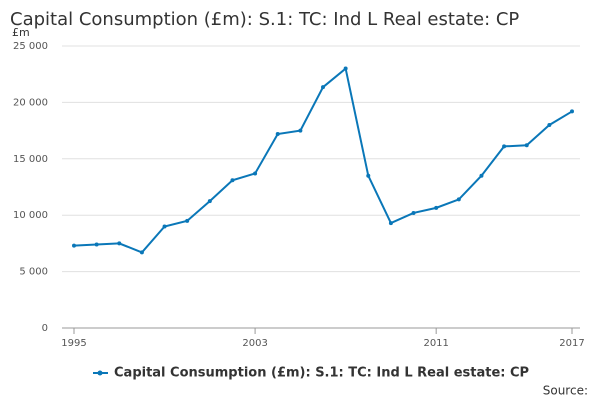 This screenshot has height=400, width=600. Describe the element at coordinates (435, 343) in the screenshot. I see `x-tick-label: 2011` at that location.